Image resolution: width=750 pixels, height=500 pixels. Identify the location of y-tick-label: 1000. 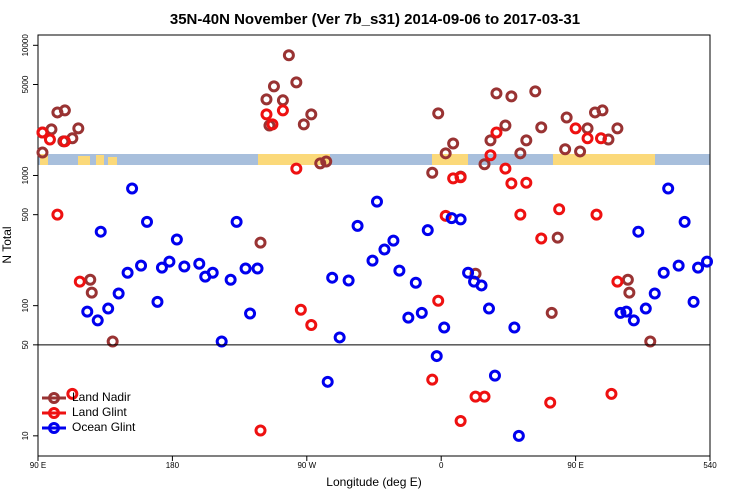
(25, 175).